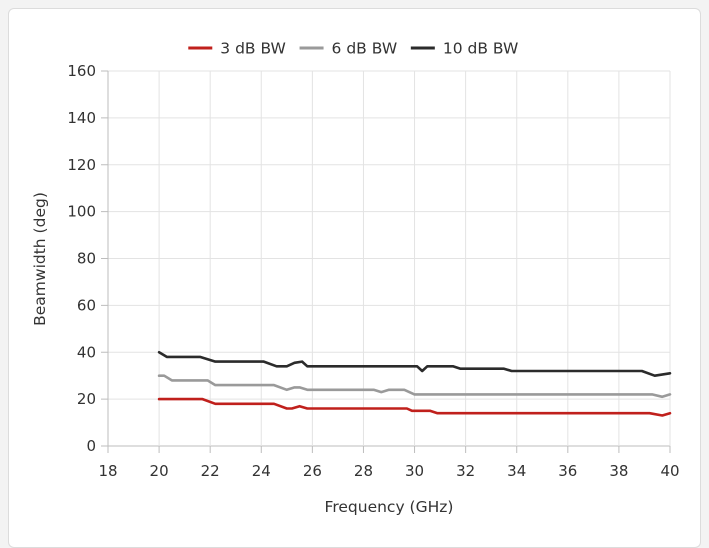 The image size is (709, 548). What do you see at coordinates (365, 49) in the screenshot?
I see `legend-label-6-db-bw: 6 dB BW` at bounding box center [365, 49].